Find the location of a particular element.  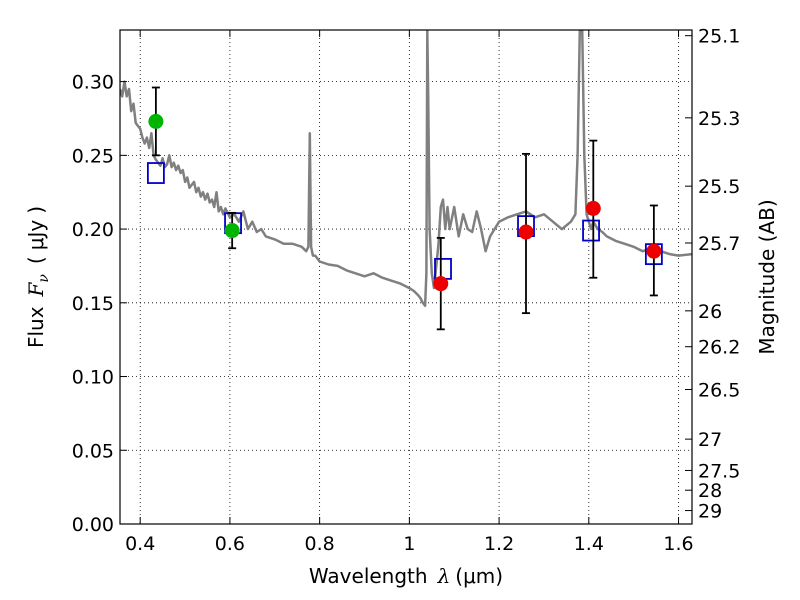

x-axis-unit: (μm) is located at coordinates (479, 576).